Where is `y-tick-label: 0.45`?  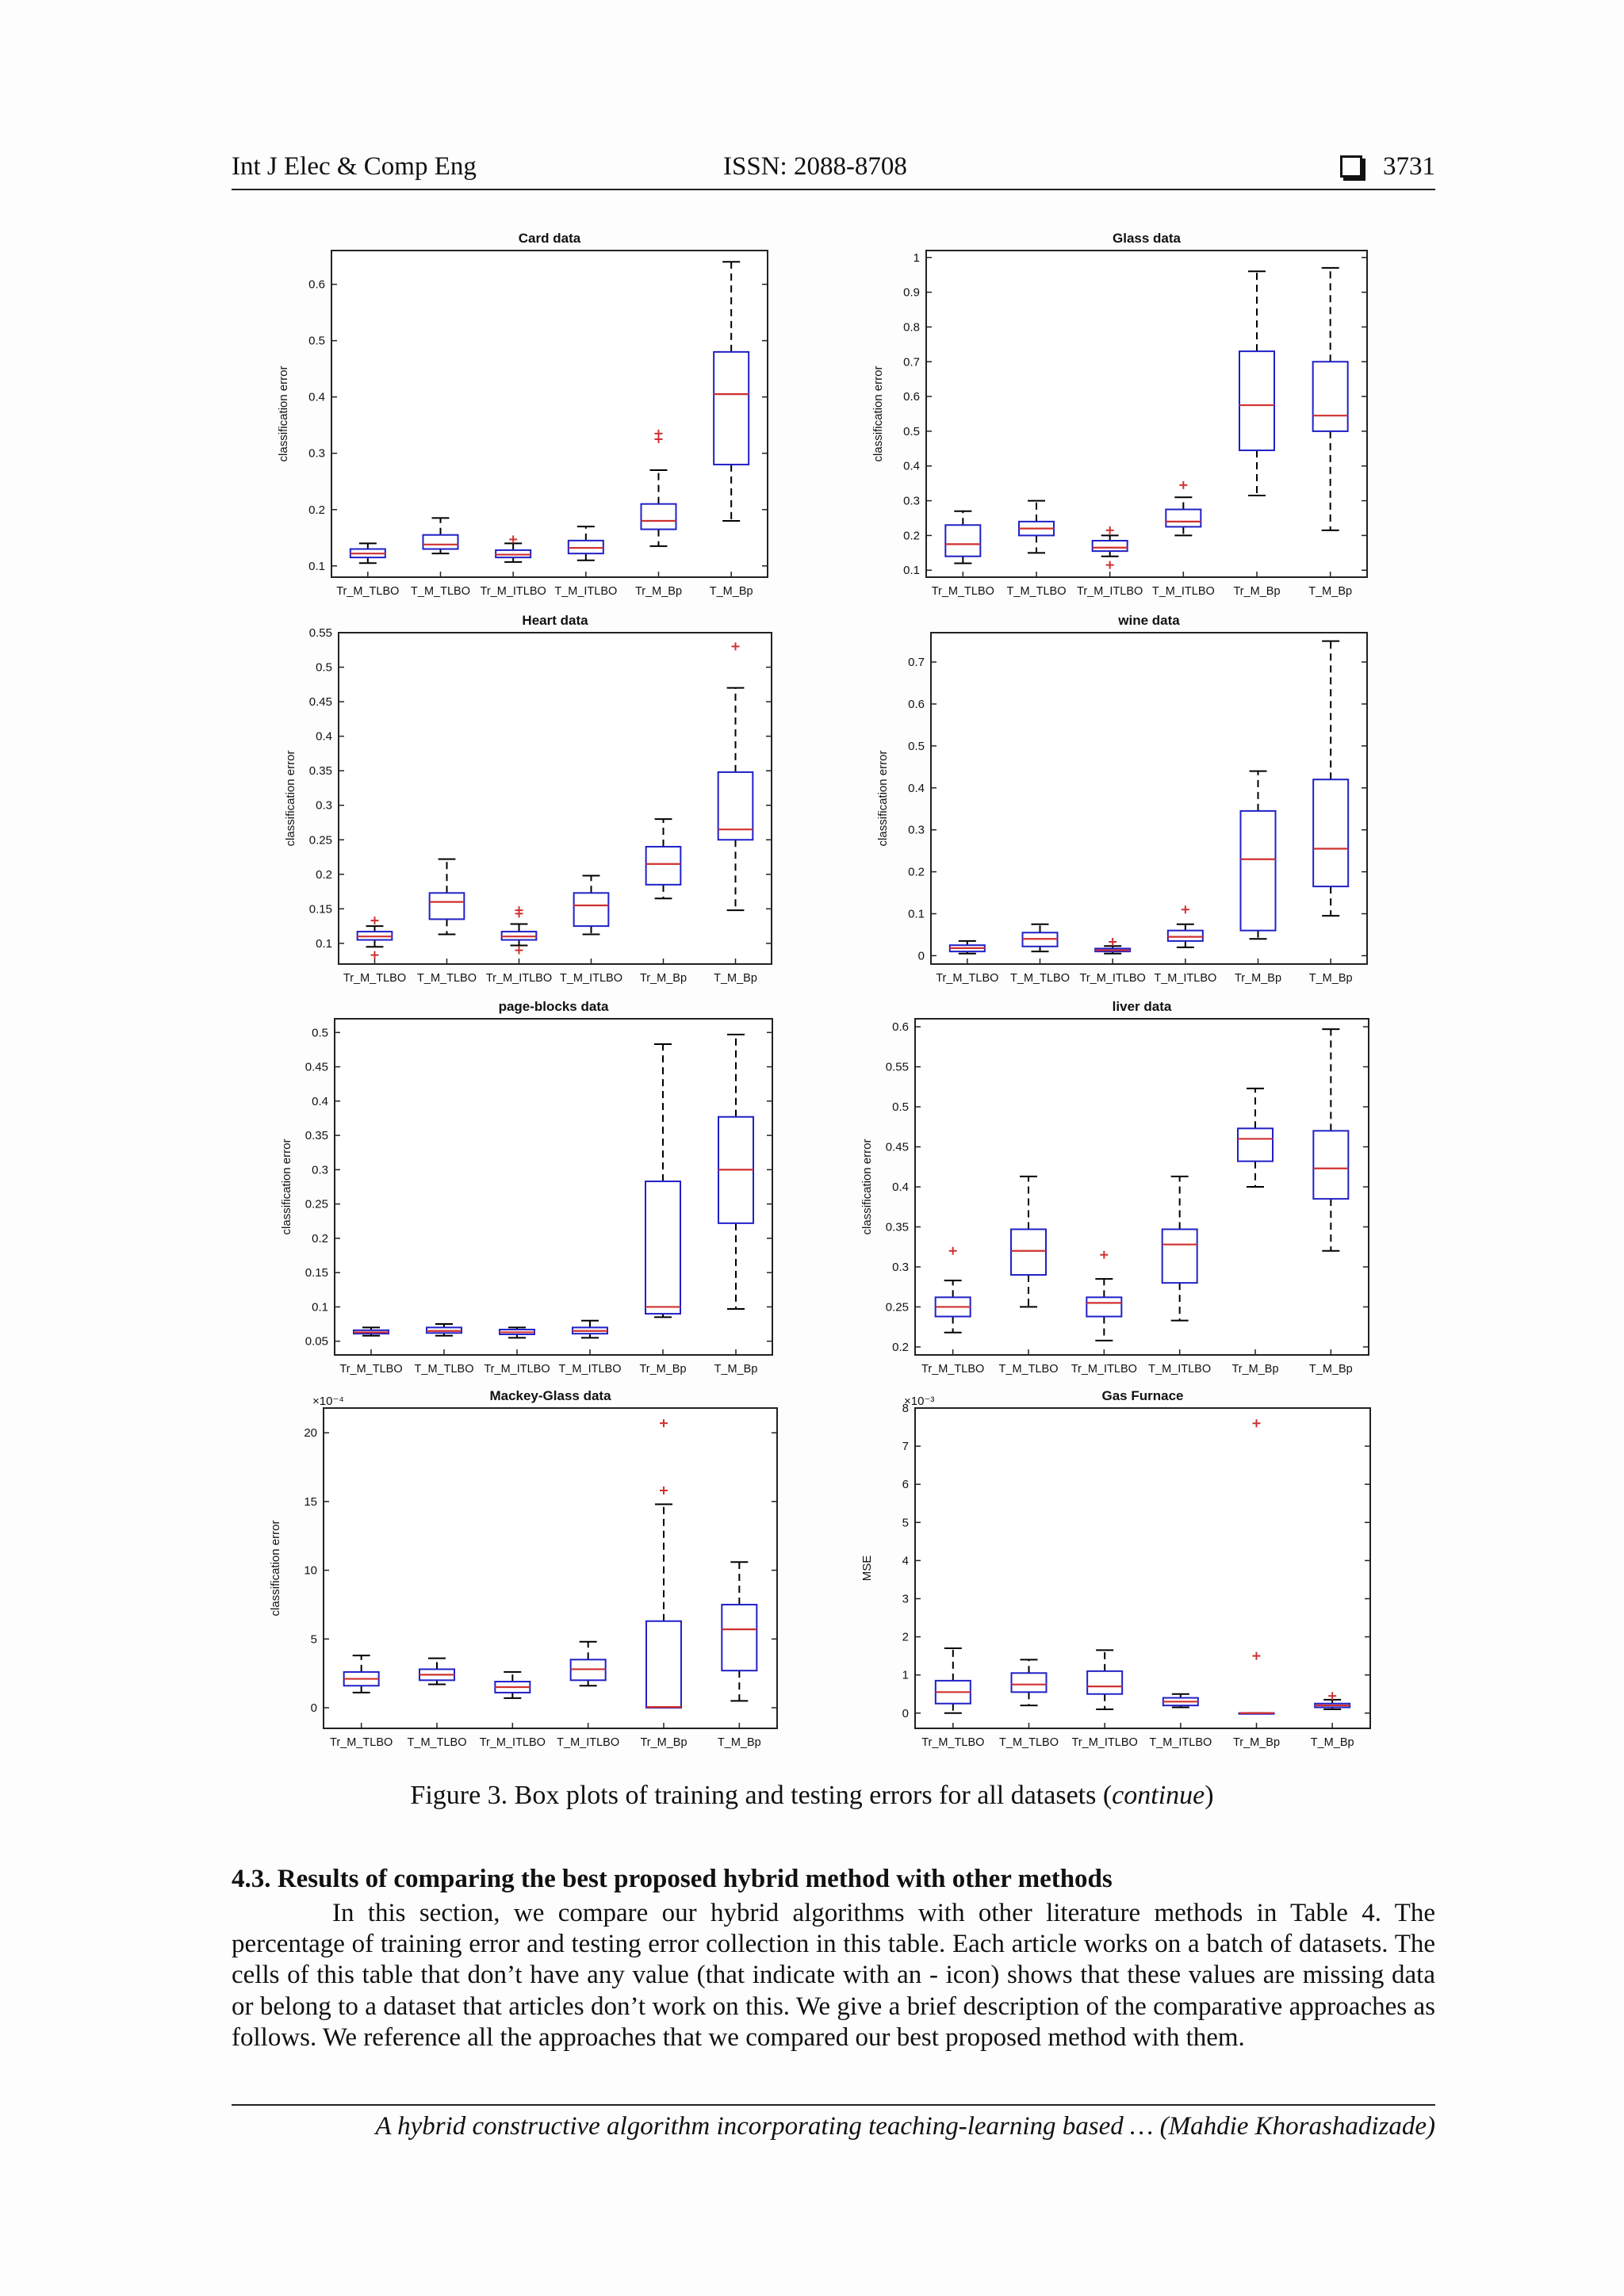
y-tick-label: 0.45 is located at coordinates (320, 702).